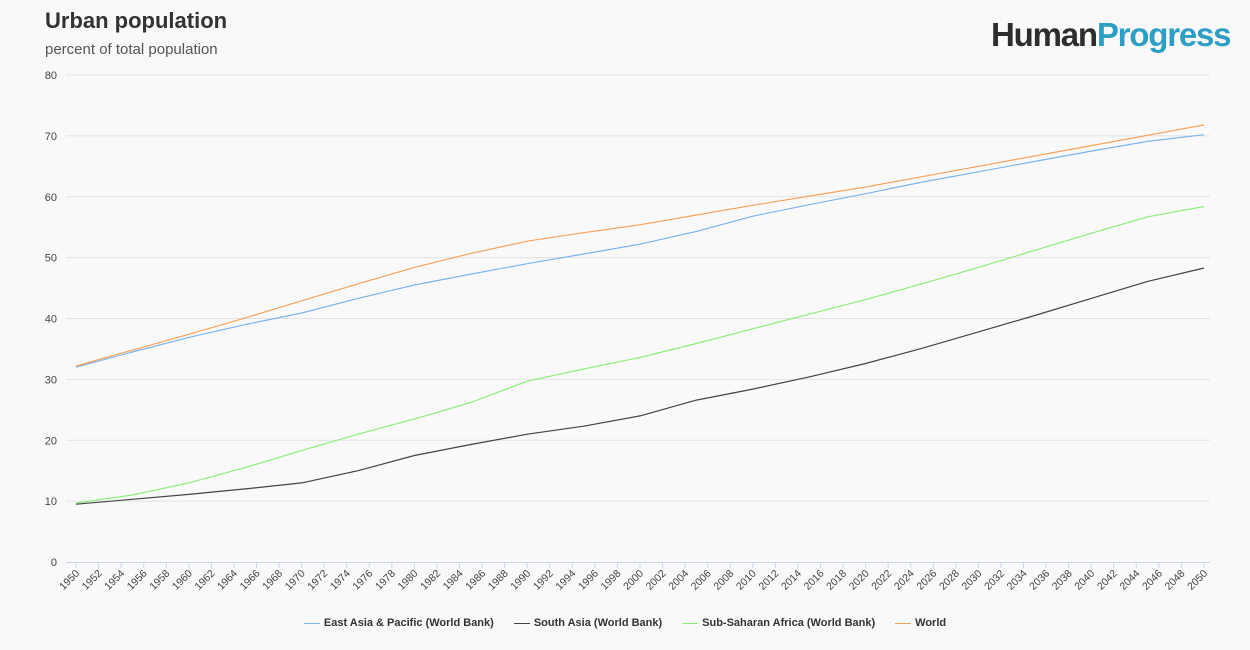  I want to click on x-tick-label: 1992, so click(543, 580).